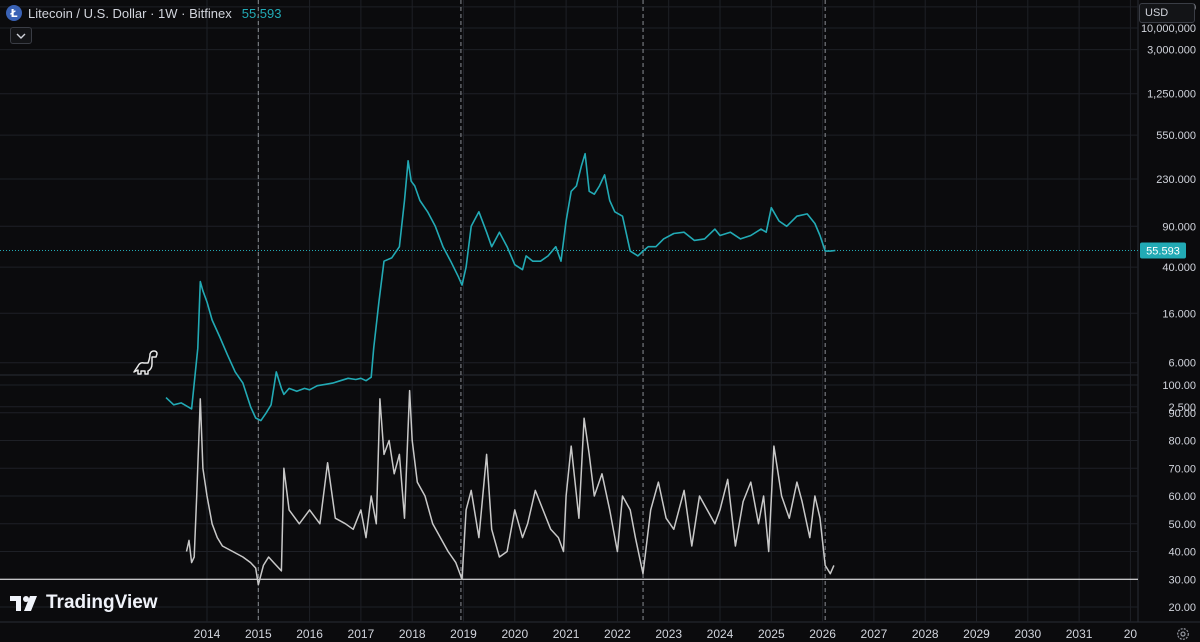  I want to click on time-axis-label: 2014, so click(207, 634).